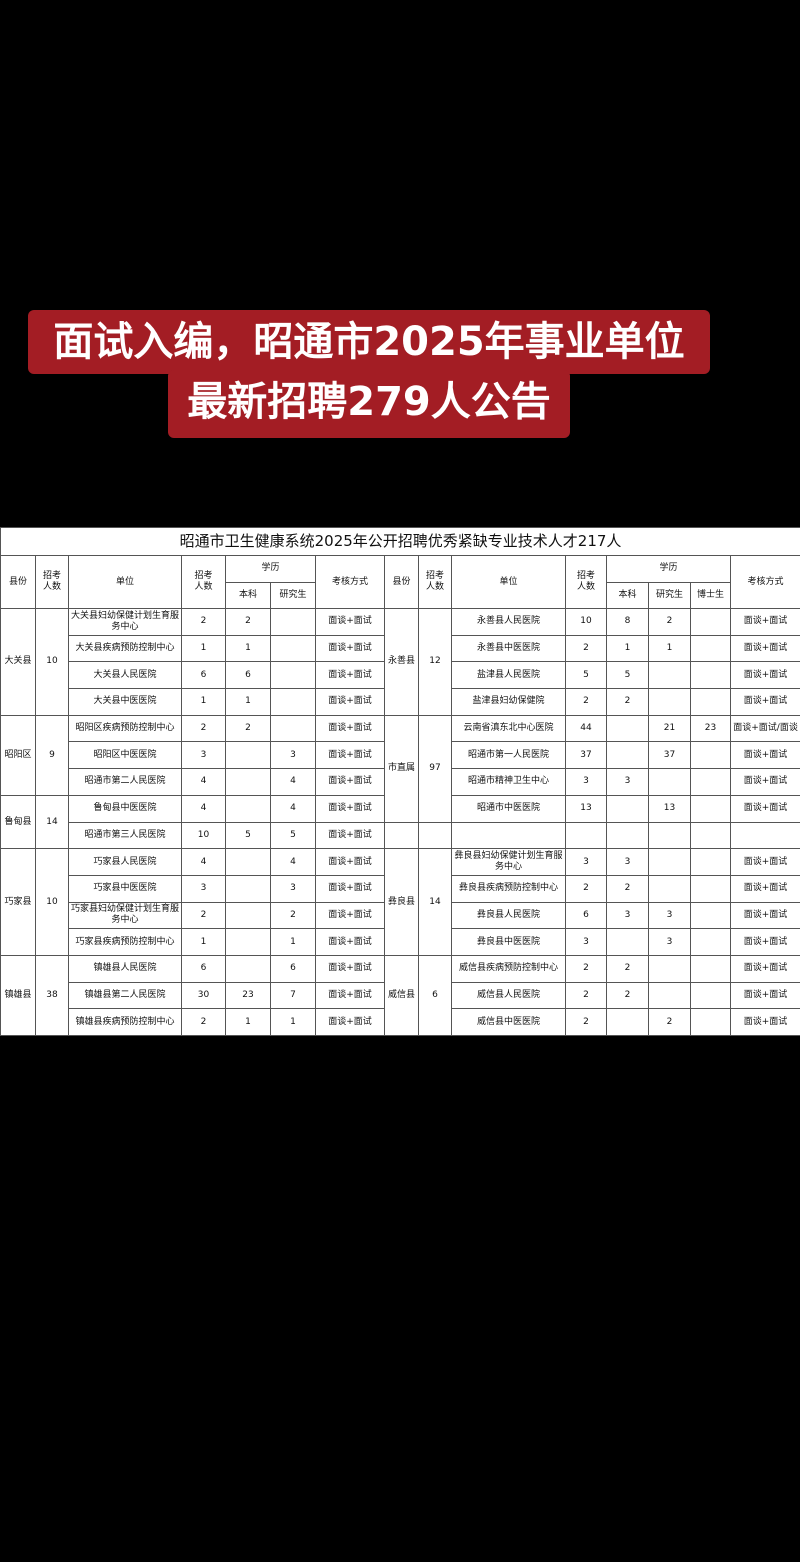  What do you see at coordinates (508, 862) in the screenshot?
I see `cell: 彝良县妇幼保健计划生育服务中心` at bounding box center [508, 862].